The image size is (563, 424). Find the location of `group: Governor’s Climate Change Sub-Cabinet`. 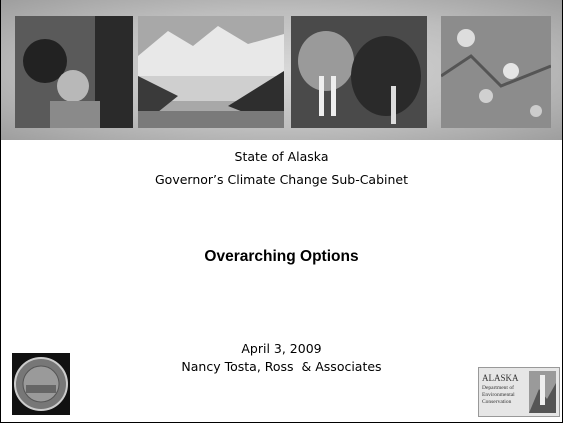

group: Governor’s Climate Change Sub-Cabinet is located at coordinates (281, 179).